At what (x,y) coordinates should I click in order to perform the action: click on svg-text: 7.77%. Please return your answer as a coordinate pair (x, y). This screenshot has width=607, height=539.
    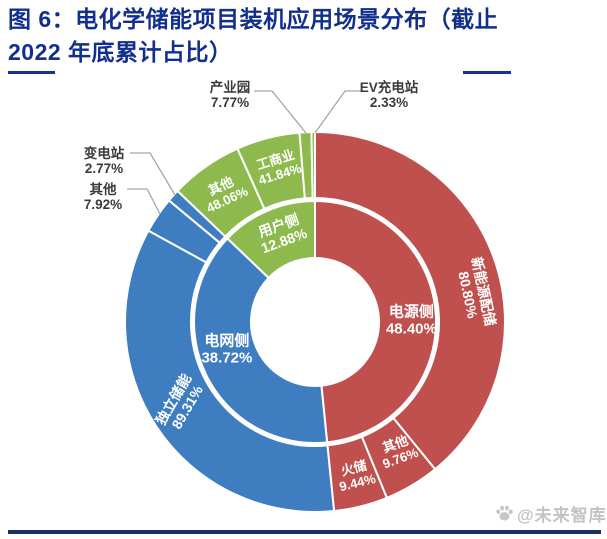
    Looking at the image, I should click on (230, 102).